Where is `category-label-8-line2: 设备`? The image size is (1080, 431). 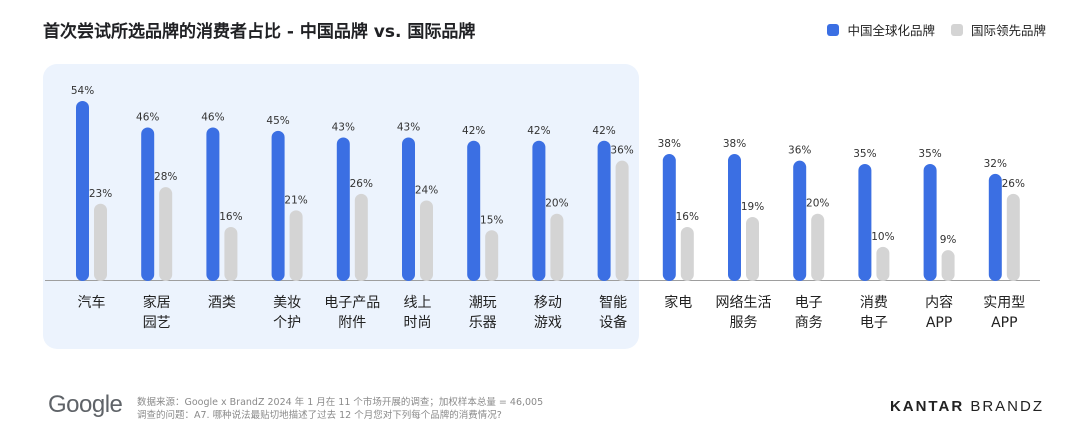
category-label-8-line2: 设备 is located at coordinates (613, 322).